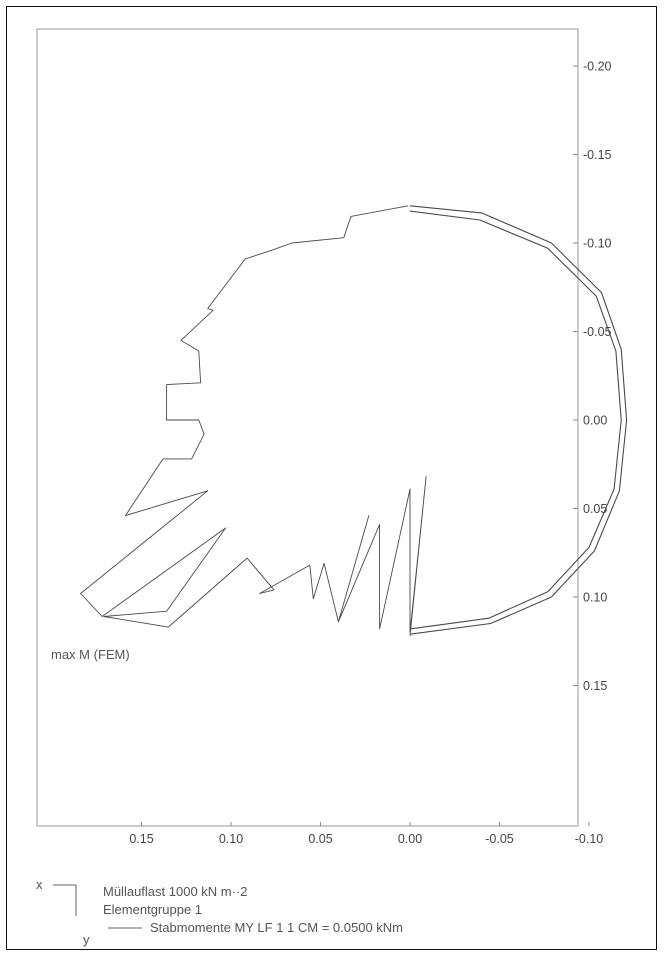 The width and height of the screenshot is (666, 956). Describe the element at coordinates (86, 939) in the screenshot. I see `legend-axis-y-label: y` at that location.